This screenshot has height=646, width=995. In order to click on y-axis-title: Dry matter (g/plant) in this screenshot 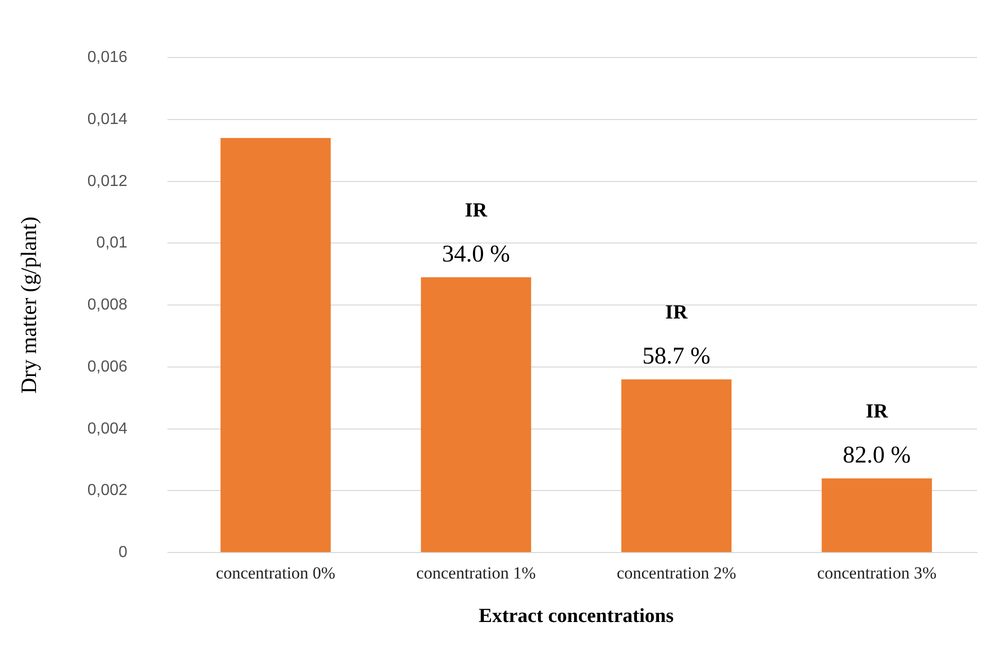, I will do `click(28, 305)`.